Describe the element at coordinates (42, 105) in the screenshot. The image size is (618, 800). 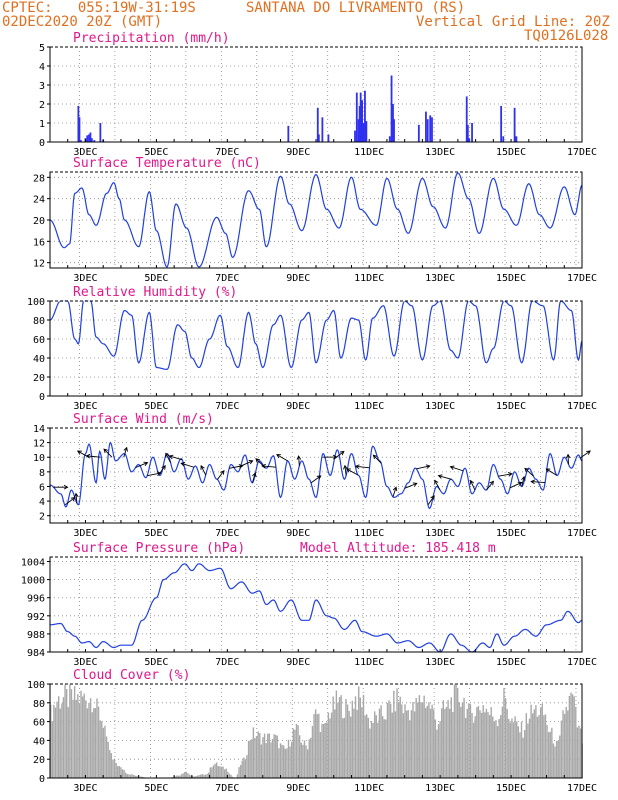
I see `y-tick-label: 2` at that location.